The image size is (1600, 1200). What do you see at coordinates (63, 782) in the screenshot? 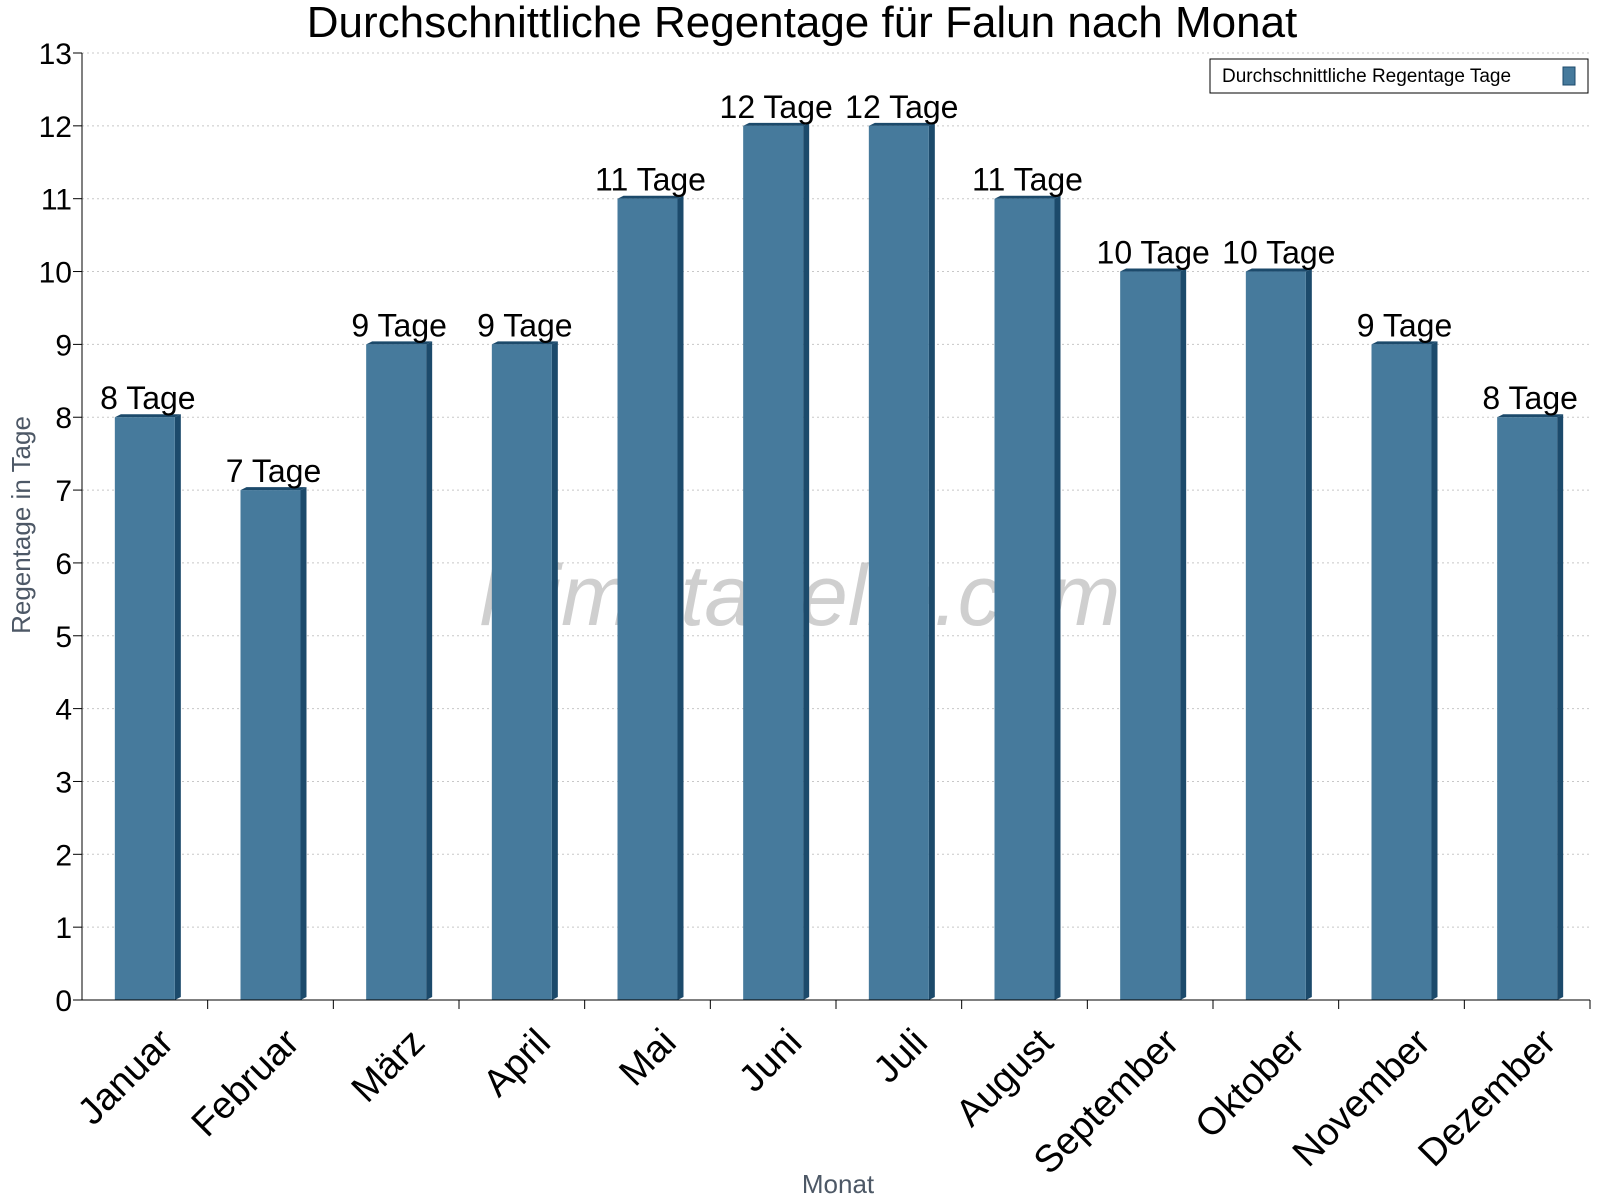
I see `y-tick-label: 3` at bounding box center [63, 782].